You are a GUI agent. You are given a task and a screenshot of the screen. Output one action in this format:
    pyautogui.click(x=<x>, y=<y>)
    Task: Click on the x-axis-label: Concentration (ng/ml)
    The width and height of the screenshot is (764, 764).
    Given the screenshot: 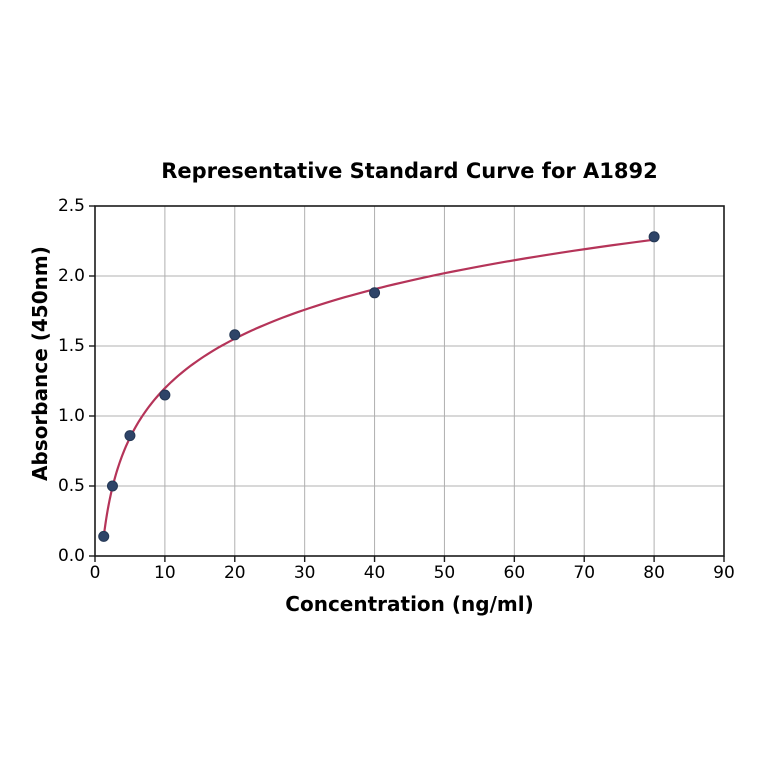 What is the action you would take?
    pyautogui.click(x=409, y=604)
    